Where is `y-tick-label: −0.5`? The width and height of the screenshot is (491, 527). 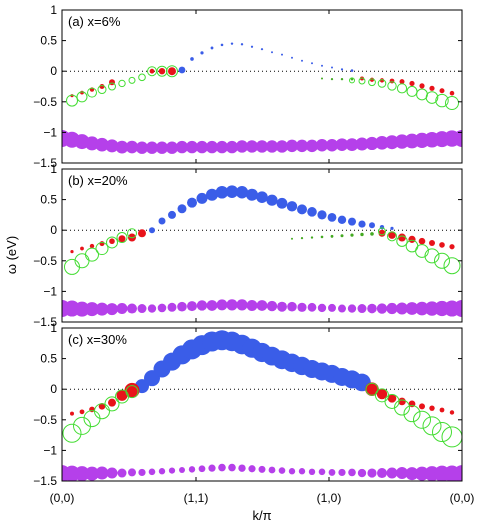
y-tick-label: −0.5 is located at coordinates (45, 261).